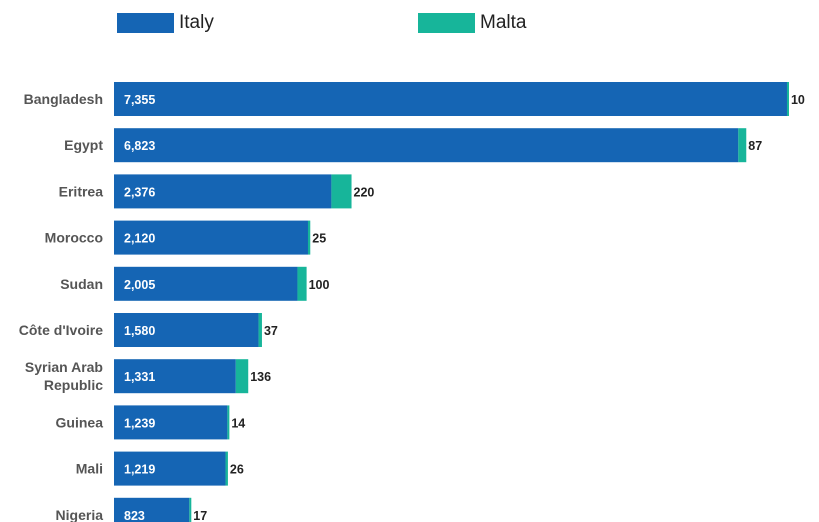 The image size is (819, 522). What do you see at coordinates (81, 284) in the screenshot?
I see `category-label-sudan: Sudan` at bounding box center [81, 284].